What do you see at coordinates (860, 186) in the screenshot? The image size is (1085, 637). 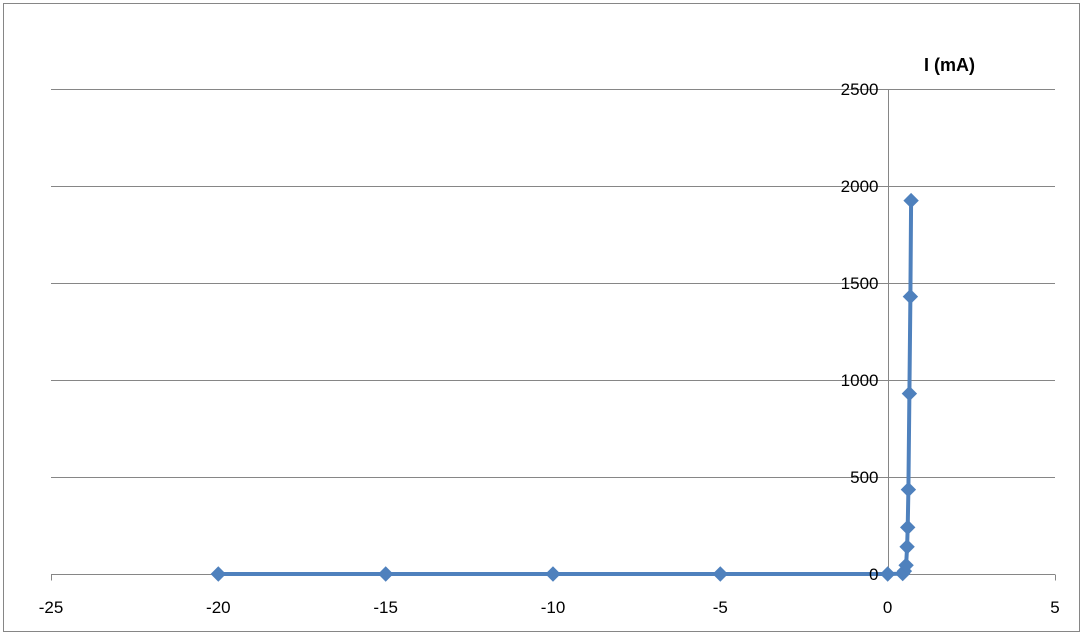 I see `y-tick-label: 2000` at bounding box center [860, 186].